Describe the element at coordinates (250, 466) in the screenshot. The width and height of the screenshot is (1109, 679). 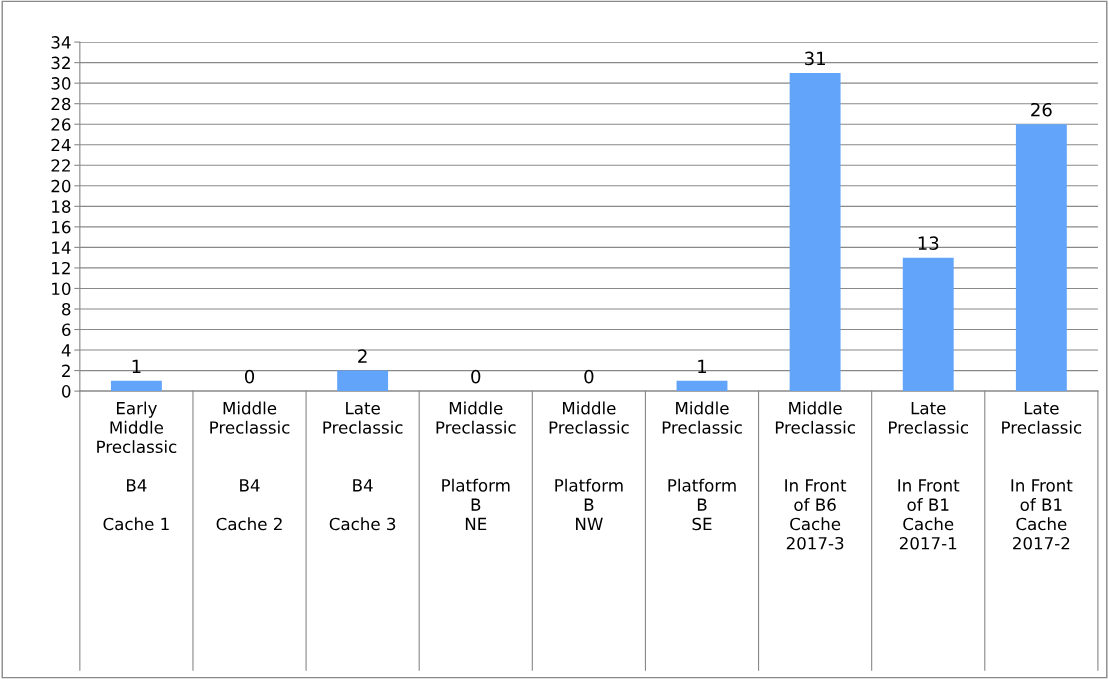
I see `category-label: Middle Preclassic B4 Cache 2` at that location.